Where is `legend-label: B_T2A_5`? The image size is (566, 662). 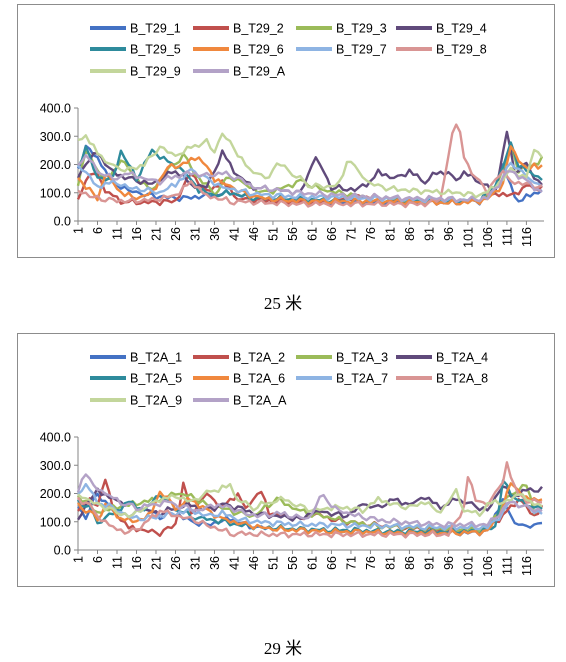 legend-label: B_T2A_5 is located at coordinates (156, 379).